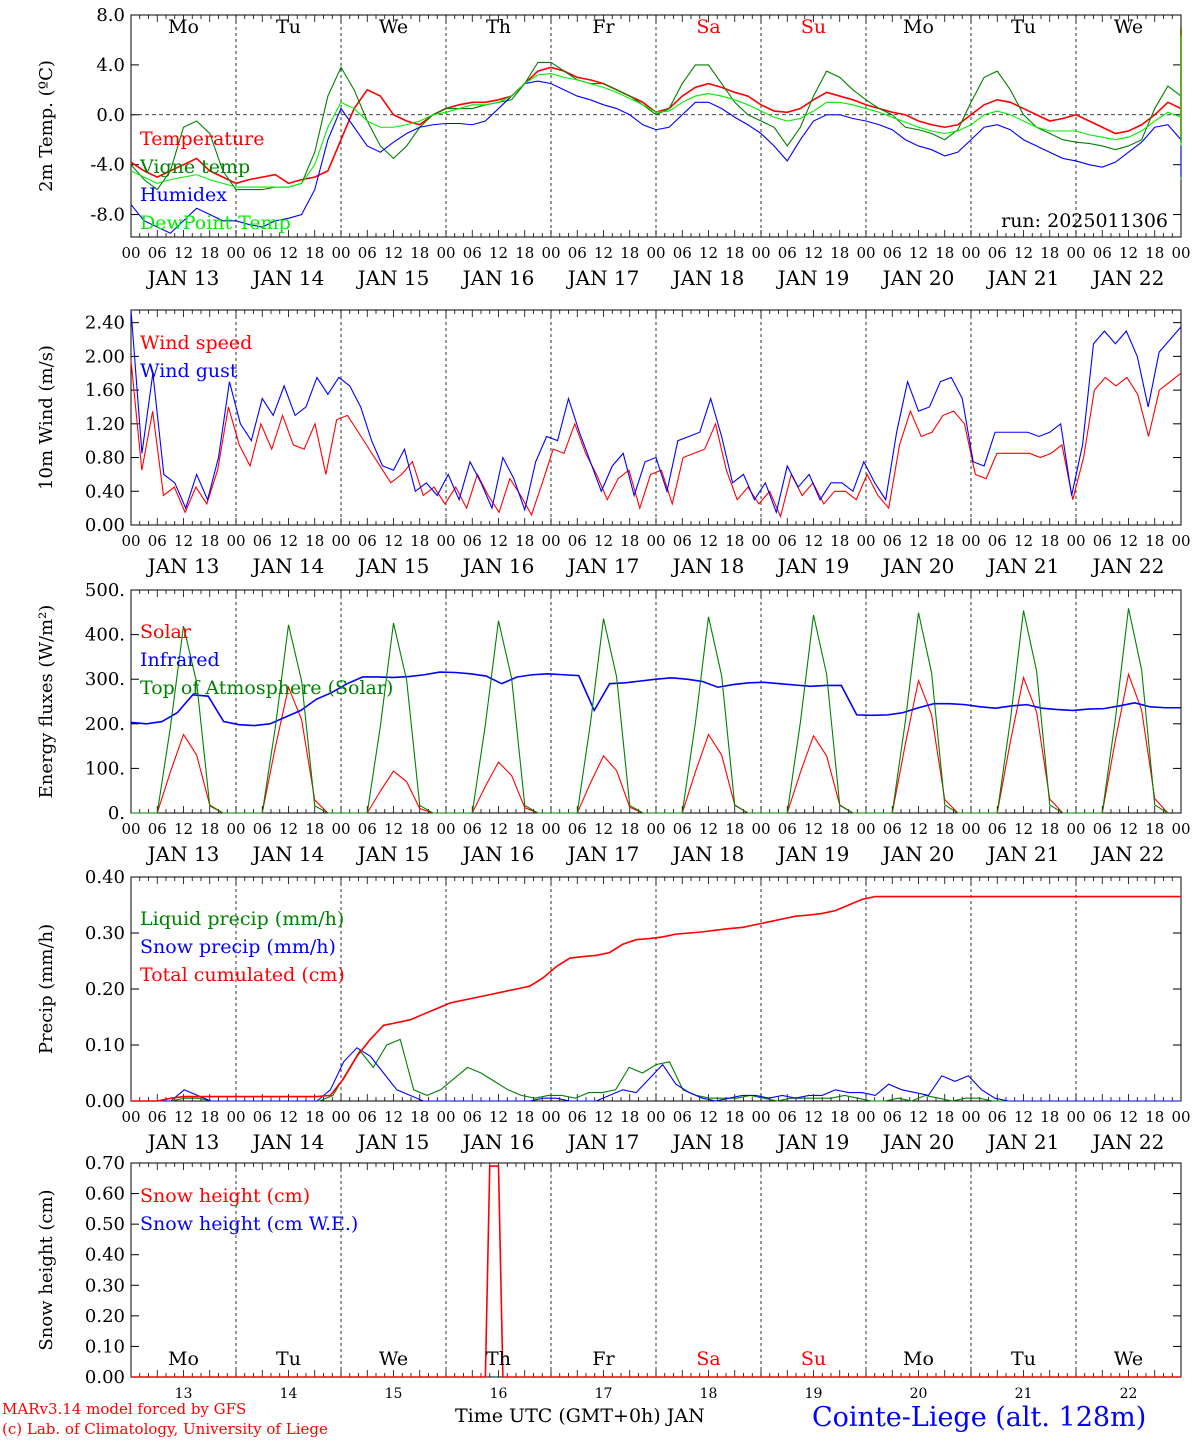 The height and width of the screenshot is (1444, 1194). What do you see at coordinates (1129, 1394) in the screenshot?
I see `bottom-day-number: 22` at bounding box center [1129, 1394].